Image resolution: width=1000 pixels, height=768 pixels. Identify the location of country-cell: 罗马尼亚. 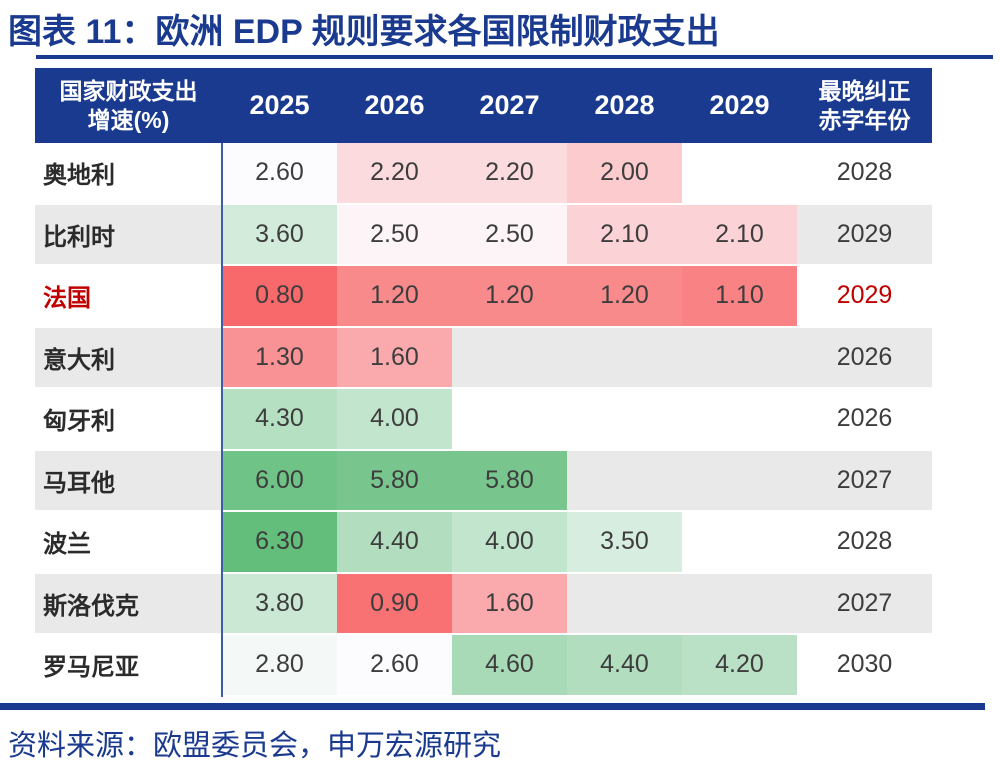
(91, 668).